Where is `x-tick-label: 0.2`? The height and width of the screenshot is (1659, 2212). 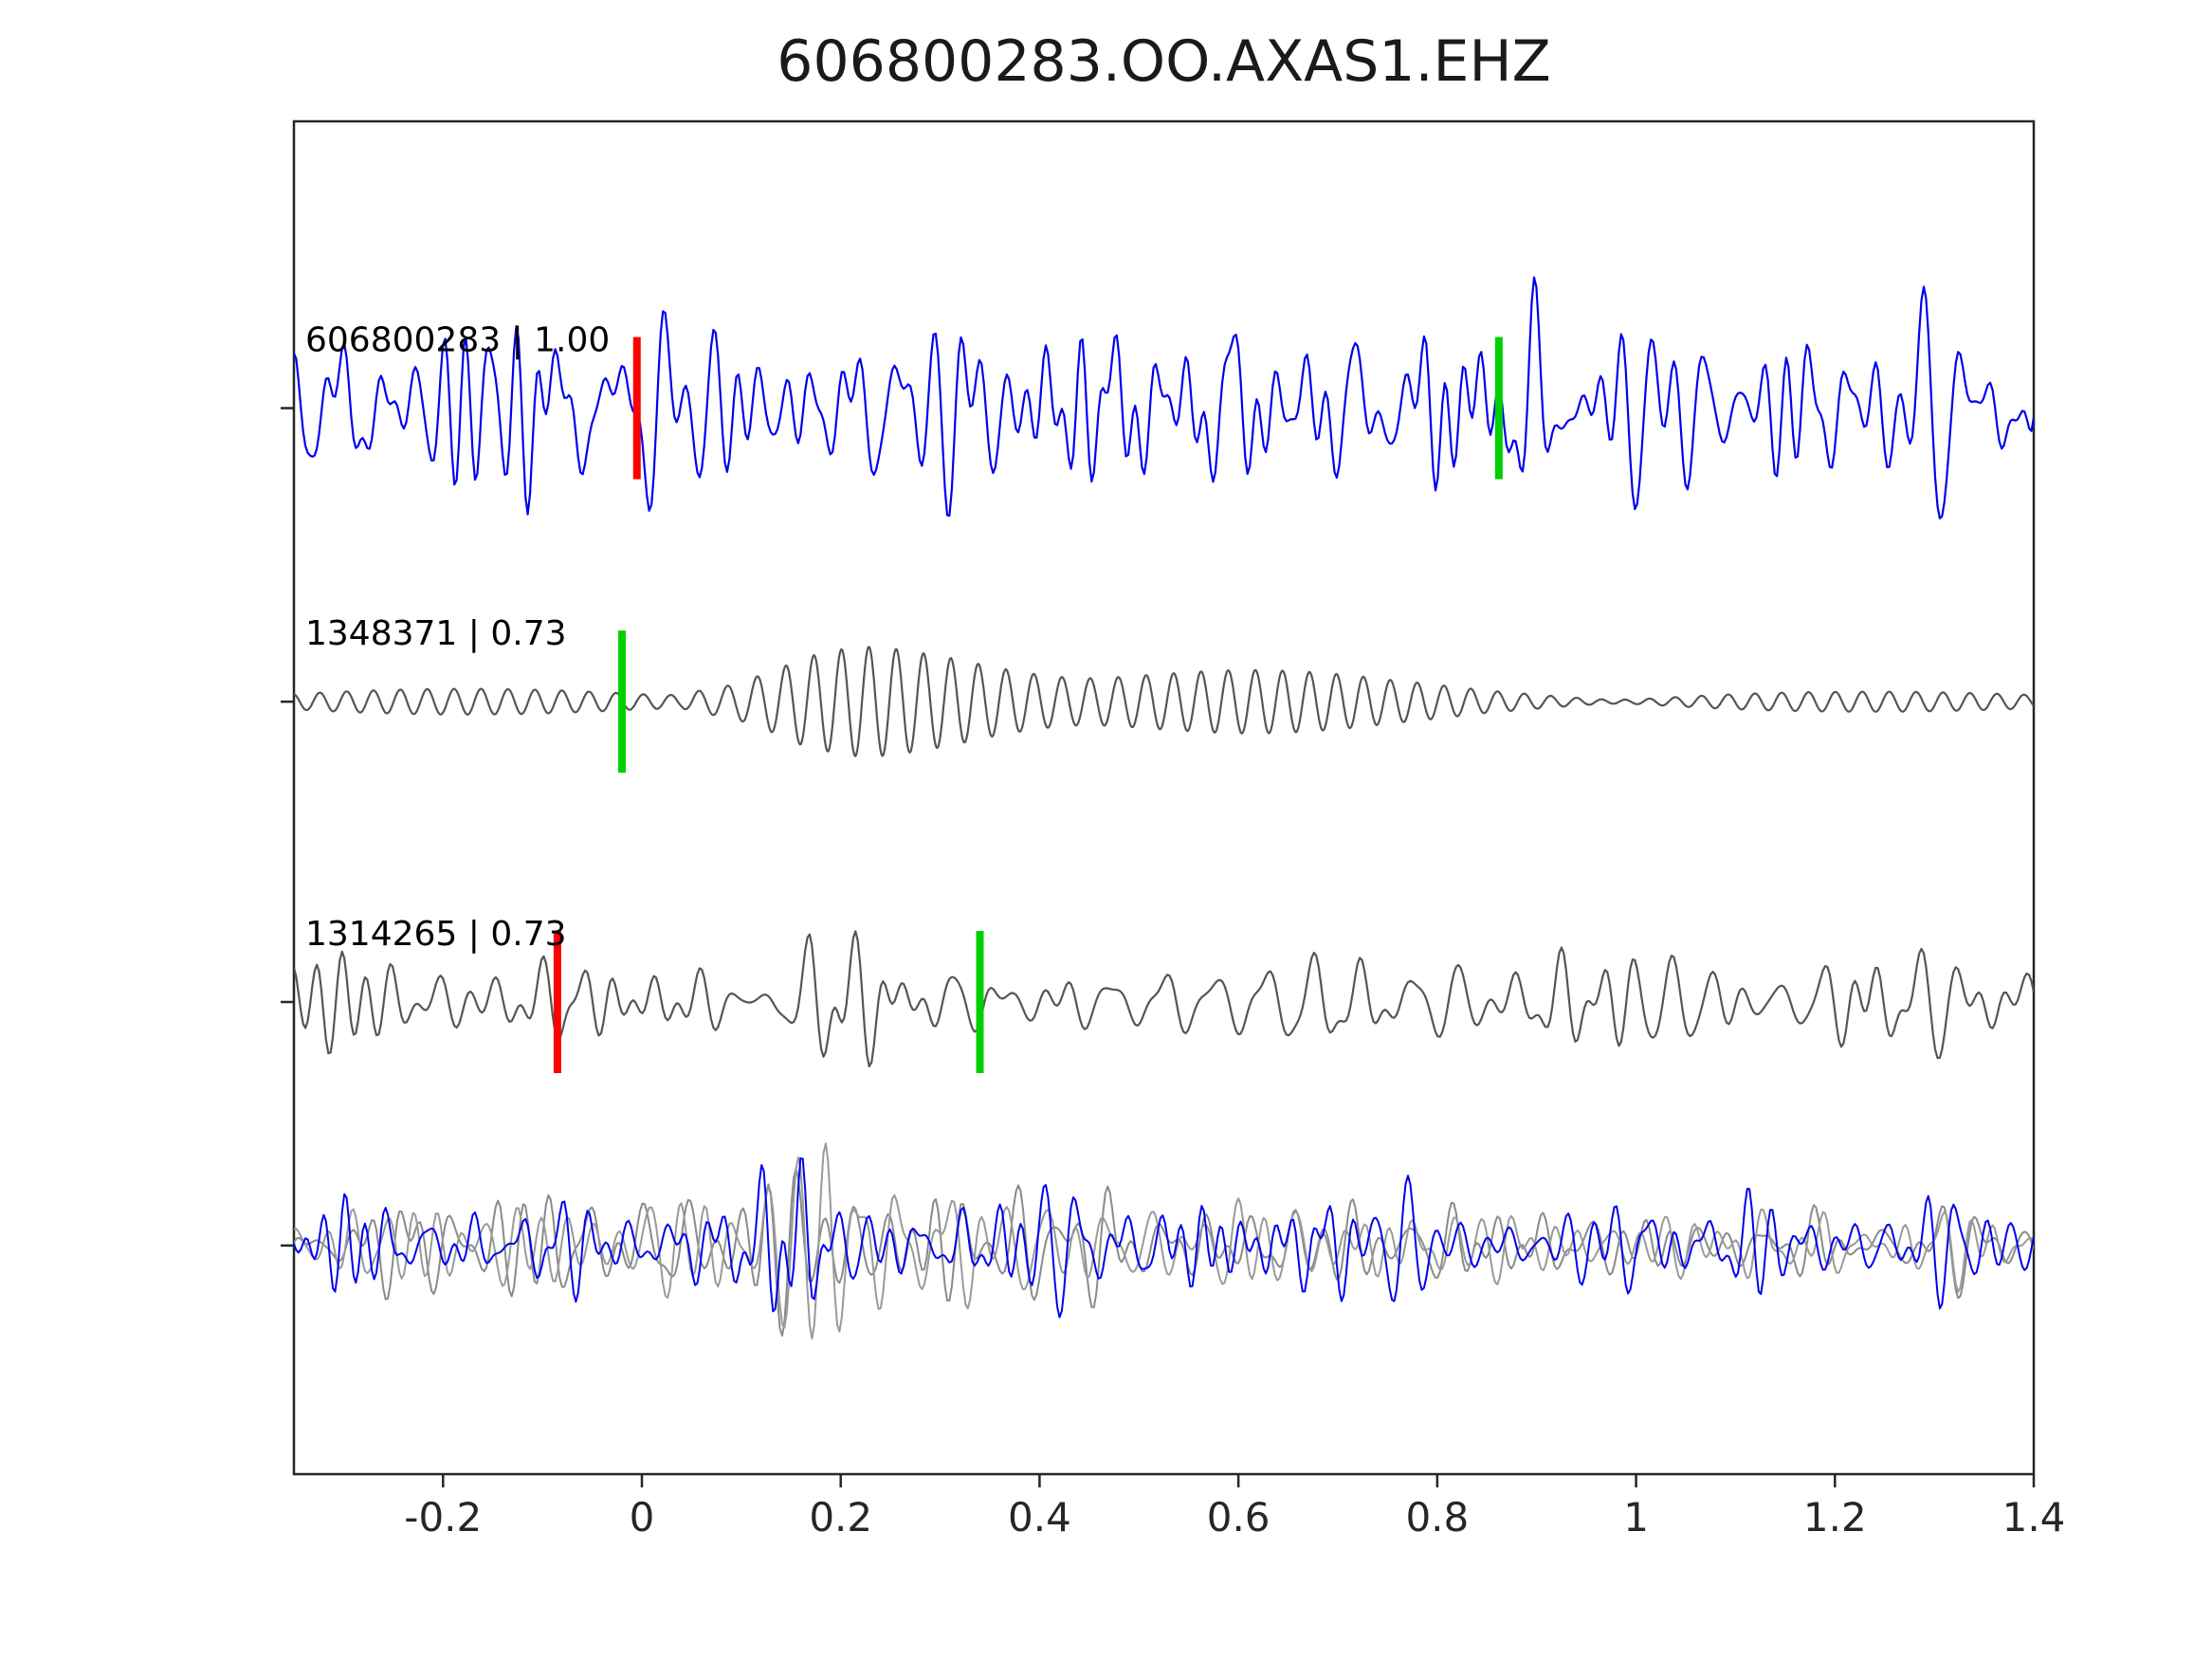 x-tick-label: 0.2 is located at coordinates (840, 1517).